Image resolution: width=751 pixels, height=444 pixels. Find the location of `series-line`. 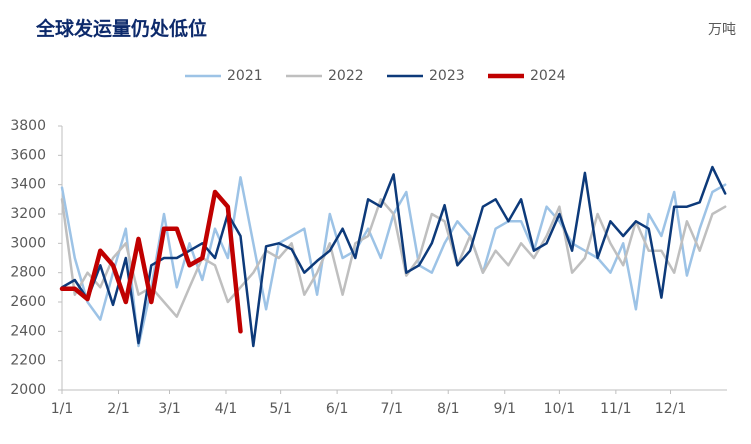

series-line is located at coordinates (151, 261).